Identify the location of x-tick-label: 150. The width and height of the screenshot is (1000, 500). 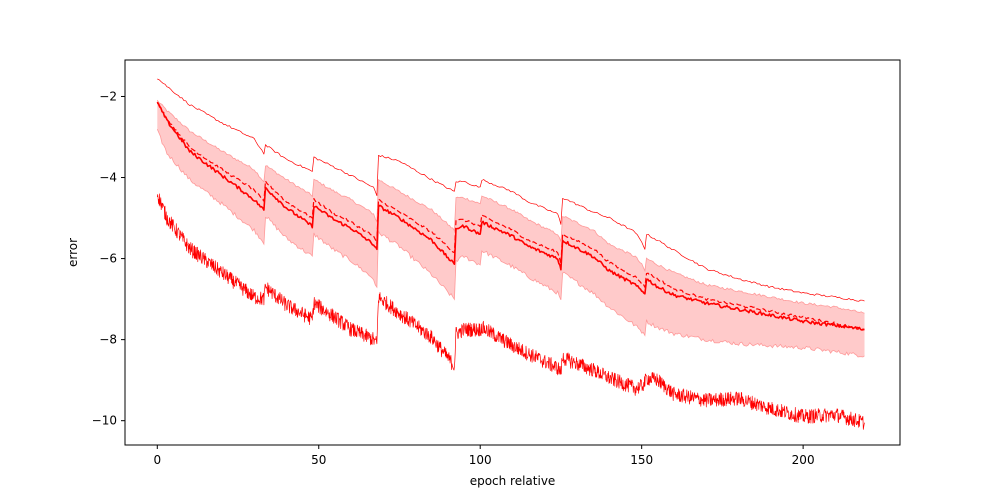
(641, 460).